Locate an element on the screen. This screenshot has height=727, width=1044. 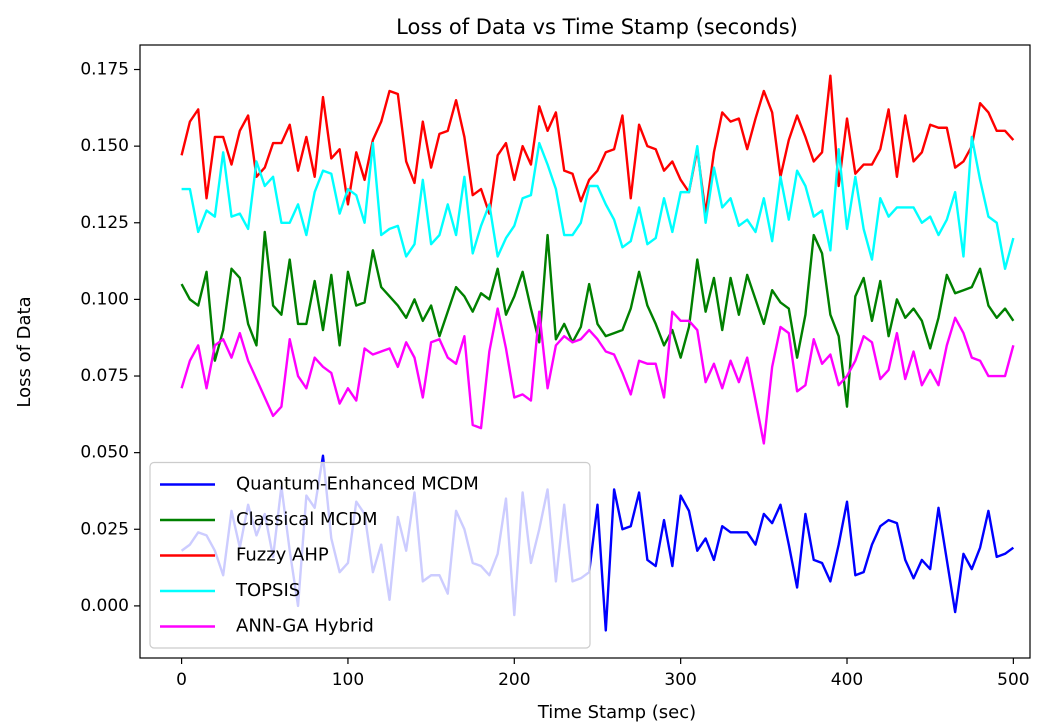
legend-label: Fuzzy AHP is located at coordinates (282, 555).